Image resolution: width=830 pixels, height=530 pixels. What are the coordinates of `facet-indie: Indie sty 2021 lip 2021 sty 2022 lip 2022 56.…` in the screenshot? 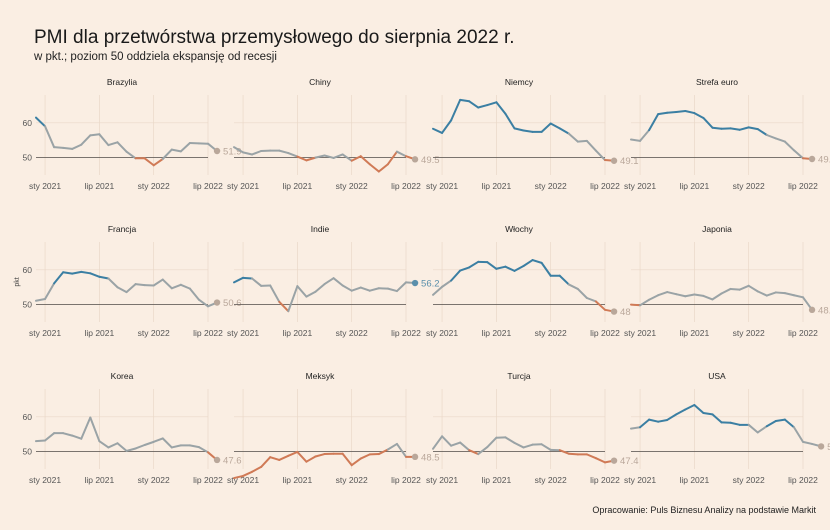 It's located at (333, 281).